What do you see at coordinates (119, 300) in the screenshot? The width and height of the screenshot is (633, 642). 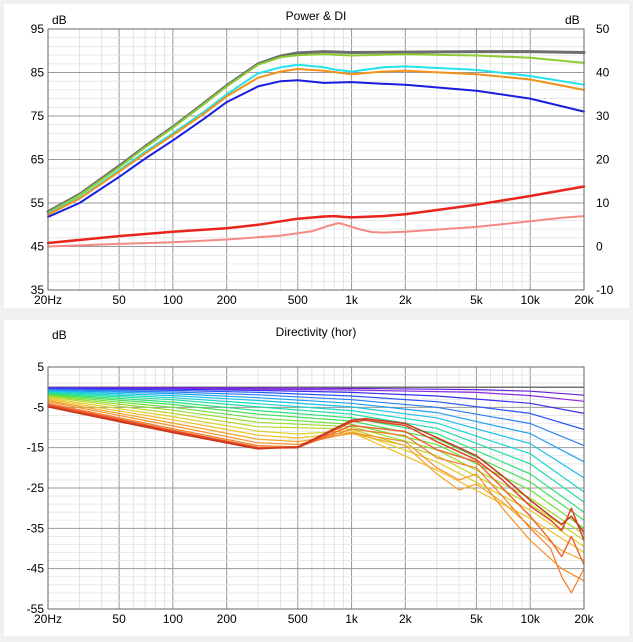 I see `power-di-x-tick-label: 50` at bounding box center [119, 300].